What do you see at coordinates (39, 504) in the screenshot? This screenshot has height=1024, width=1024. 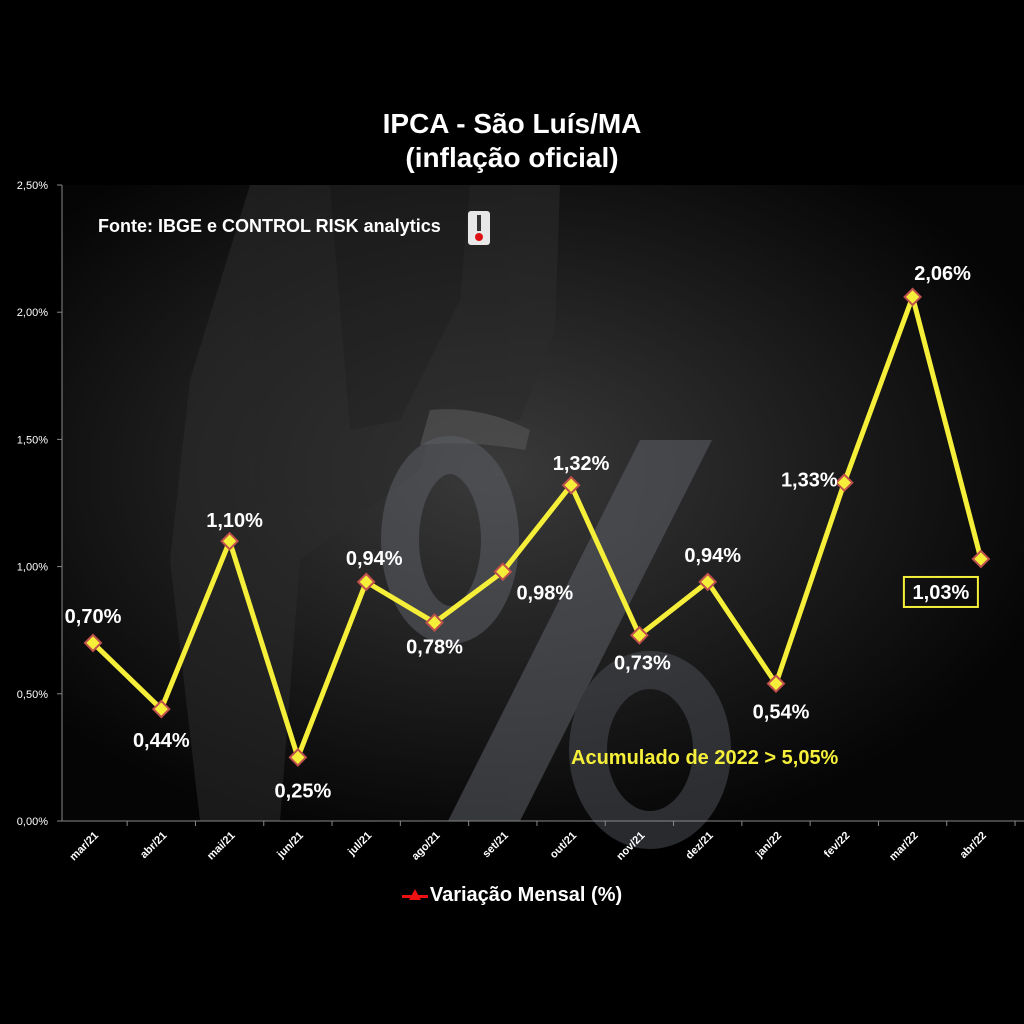 I see `y-ticks: 0,00% 0,50% 1,00% 1,50% 2,00% 2,50%` at bounding box center [39, 504].